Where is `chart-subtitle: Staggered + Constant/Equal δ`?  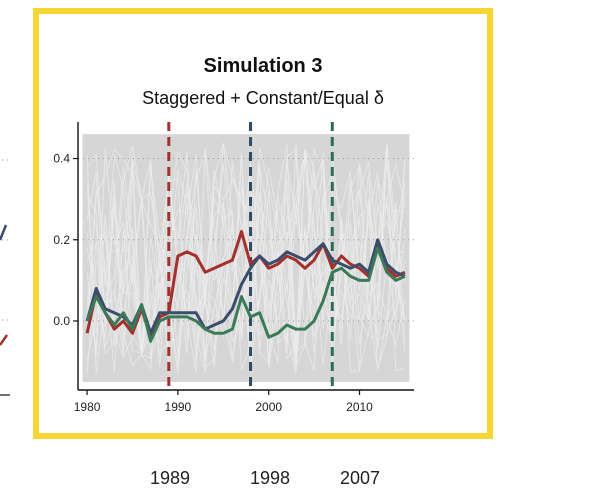 chart-subtitle: Staggered + Constant/Equal δ is located at coordinates (263, 98).